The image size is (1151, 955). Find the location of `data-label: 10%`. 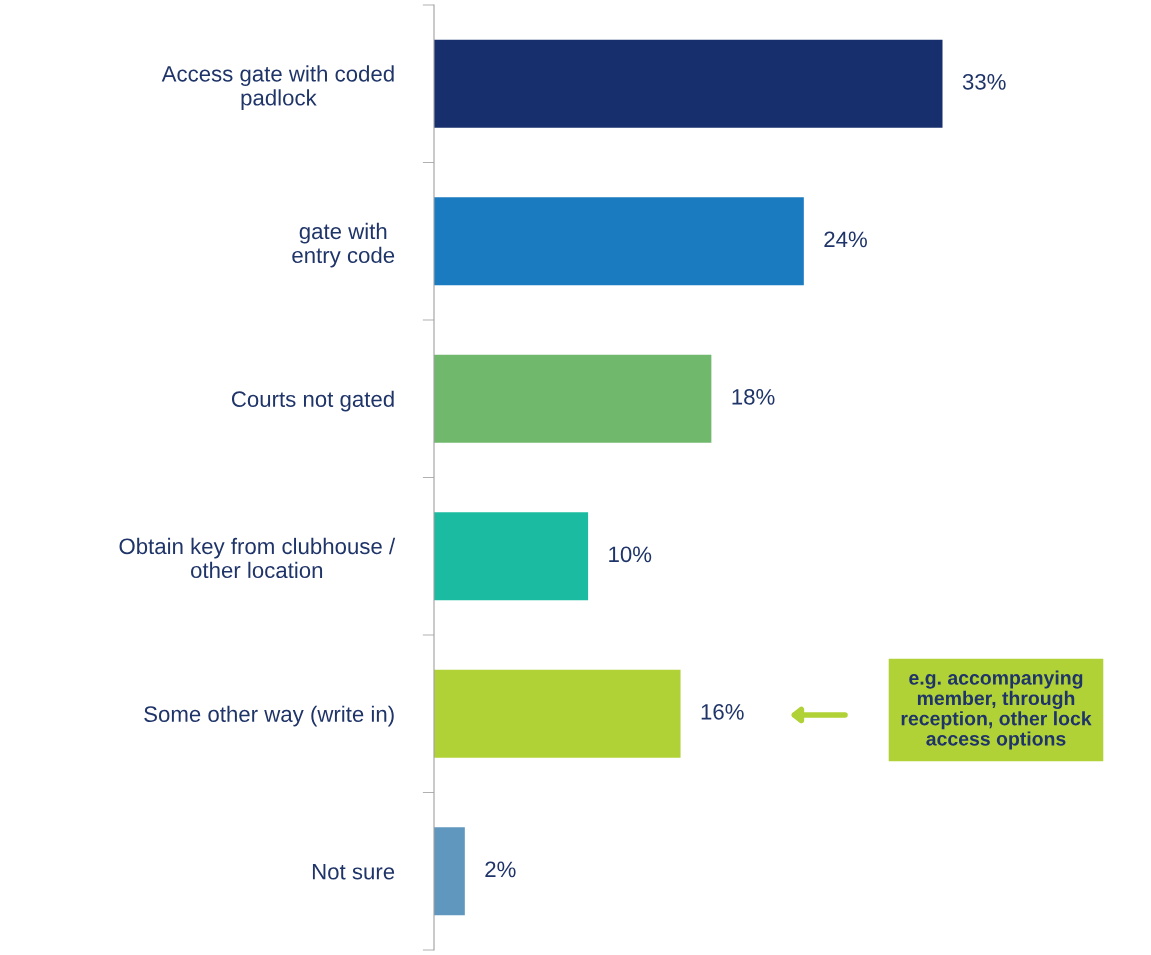

data-label: 10% is located at coordinates (630, 554).